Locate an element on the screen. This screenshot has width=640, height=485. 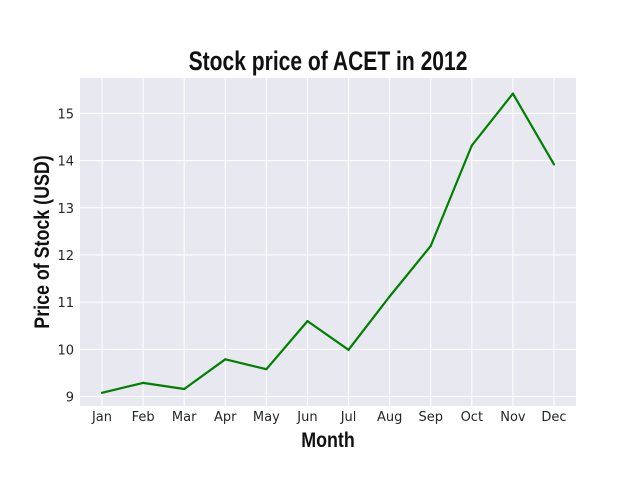
x-tick-label: Sep is located at coordinates (430, 417).